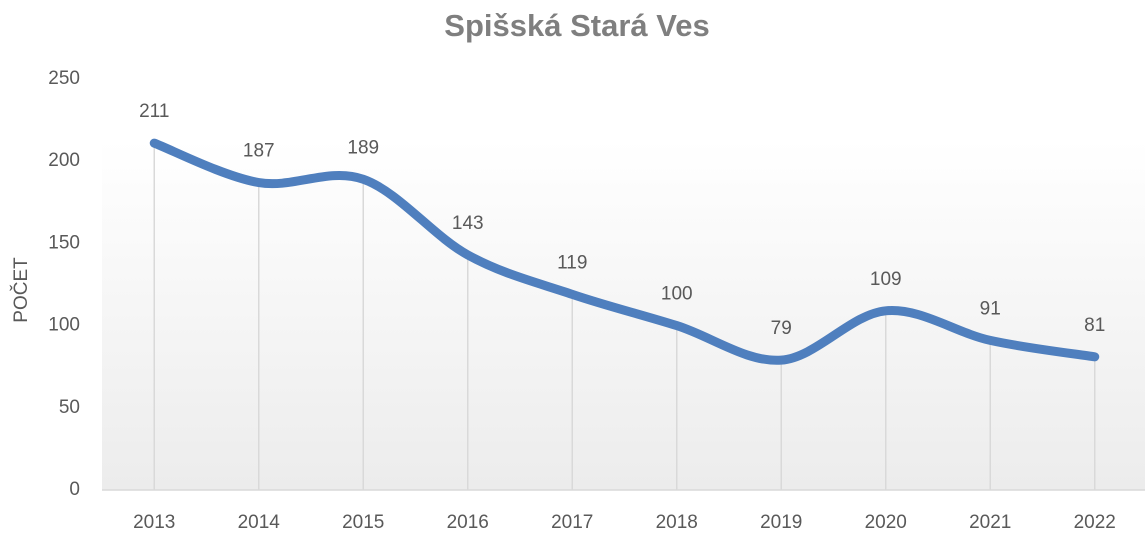 Image resolution: width=1145 pixels, height=534 pixels. Describe the element at coordinates (990, 308) in the screenshot. I see `data-label: 91` at that location.